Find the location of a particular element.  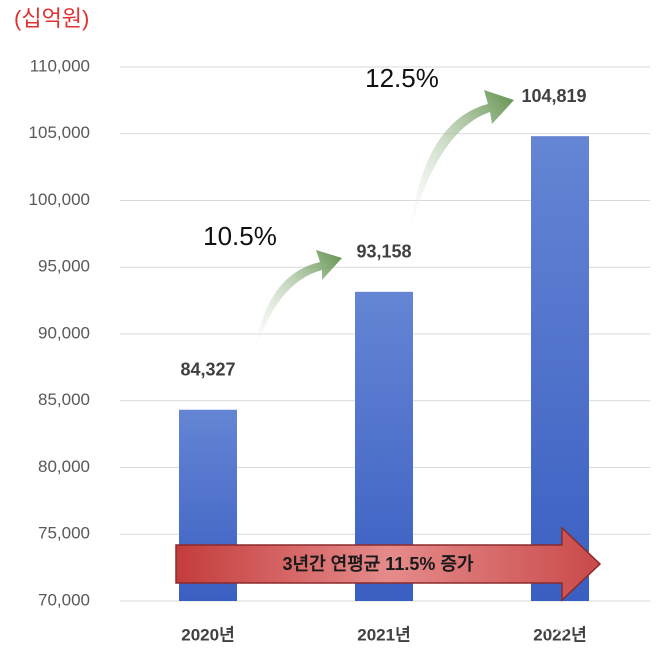

y-tick-label: 105,000 is located at coordinates (59, 132).